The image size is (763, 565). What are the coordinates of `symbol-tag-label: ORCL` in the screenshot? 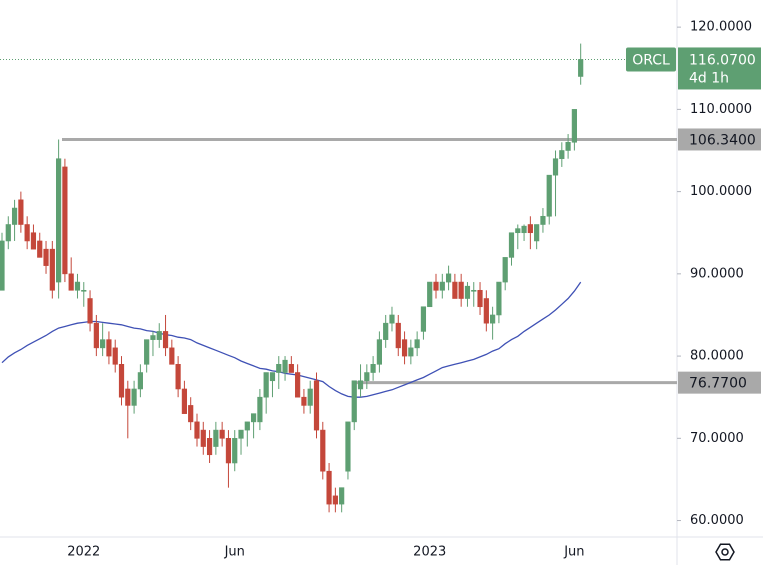 It's located at (651, 60).